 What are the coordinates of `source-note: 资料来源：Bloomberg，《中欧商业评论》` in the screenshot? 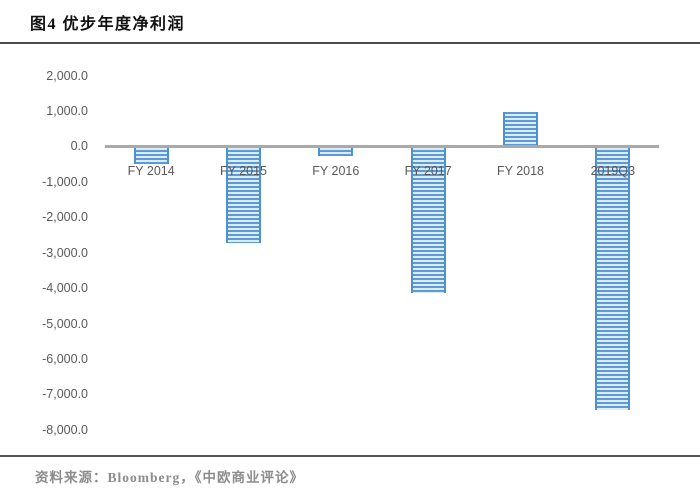 It's located at (169, 477).